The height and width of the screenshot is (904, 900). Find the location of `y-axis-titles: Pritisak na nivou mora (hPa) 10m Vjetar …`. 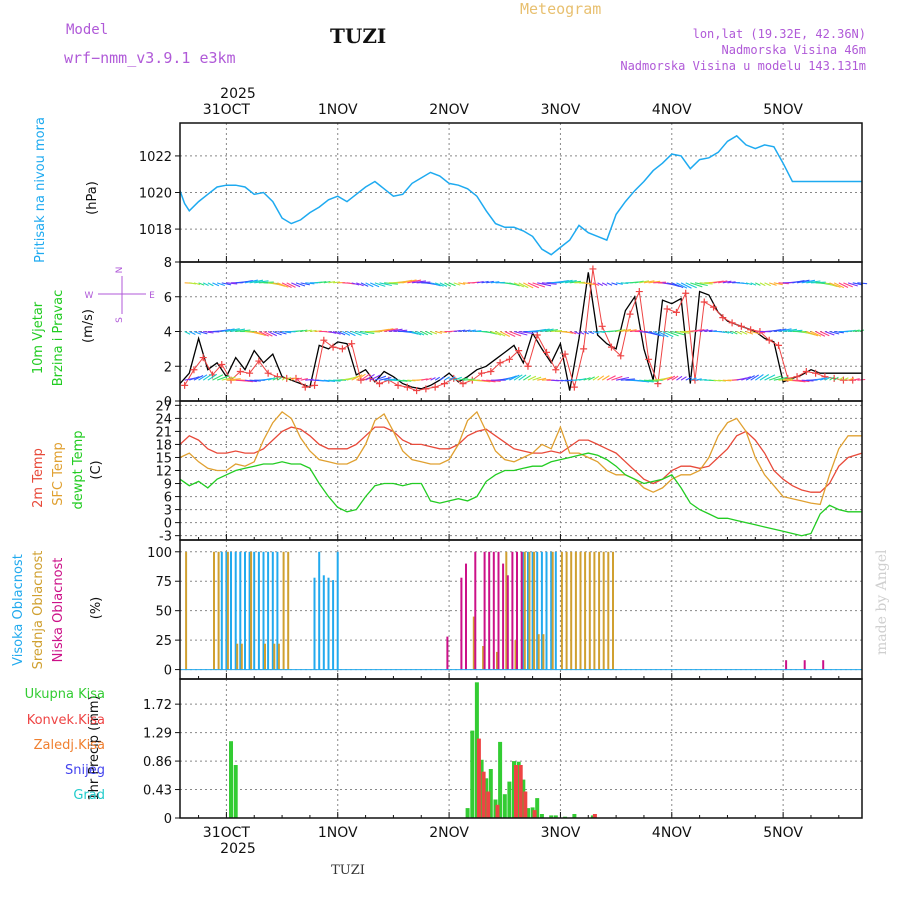

y-axis-titles: Pritisak na nivou mora (hPa) 10m Vjetar … is located at coordinates (83, 460).